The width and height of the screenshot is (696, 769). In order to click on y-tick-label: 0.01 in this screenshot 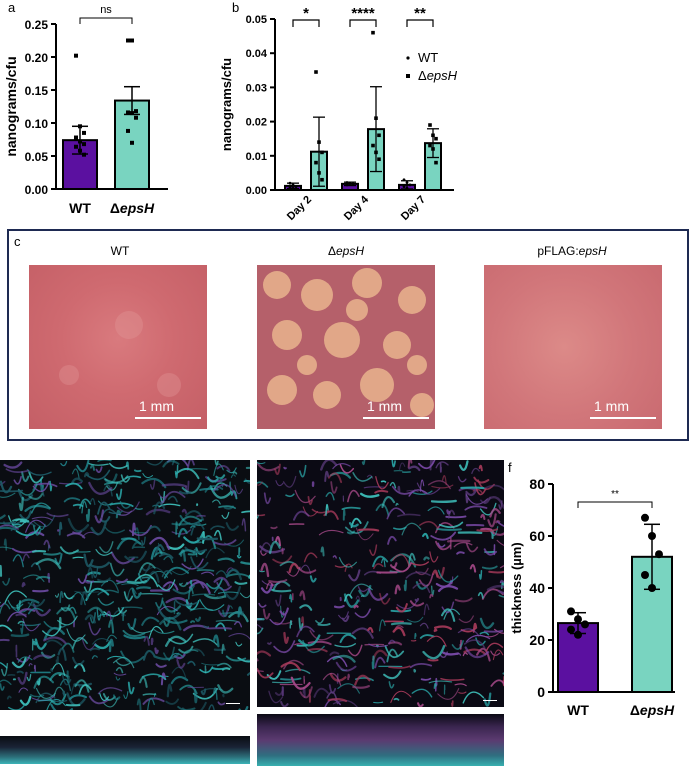, I will do `click(256, 157)`.